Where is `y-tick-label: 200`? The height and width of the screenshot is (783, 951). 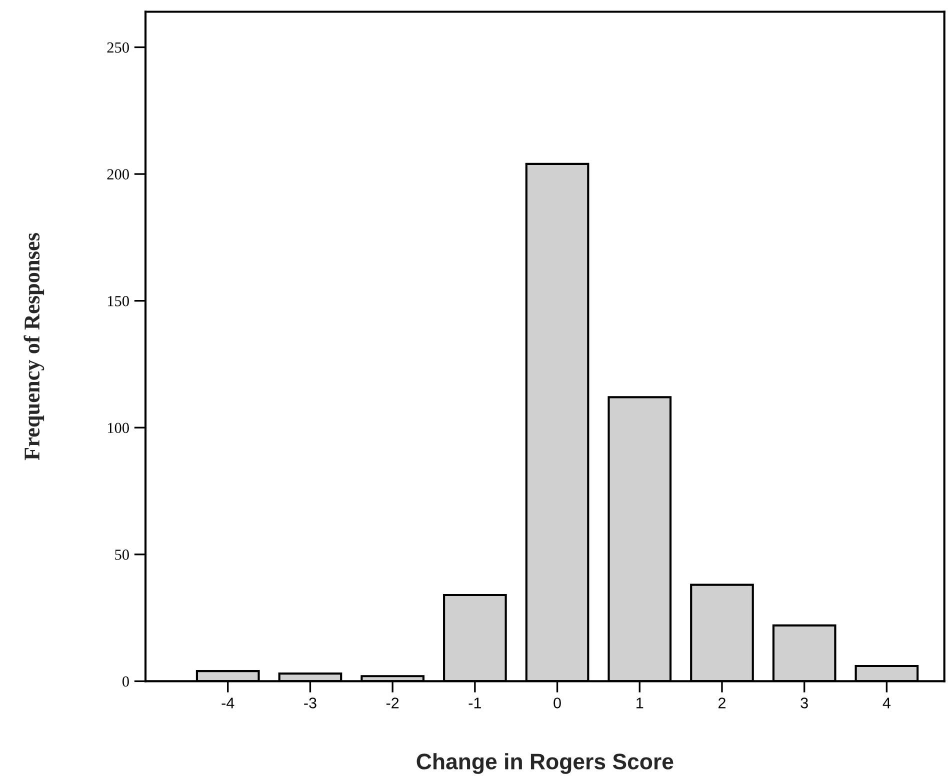
y-tick-label: 200 is located at coordinates (118, 174).